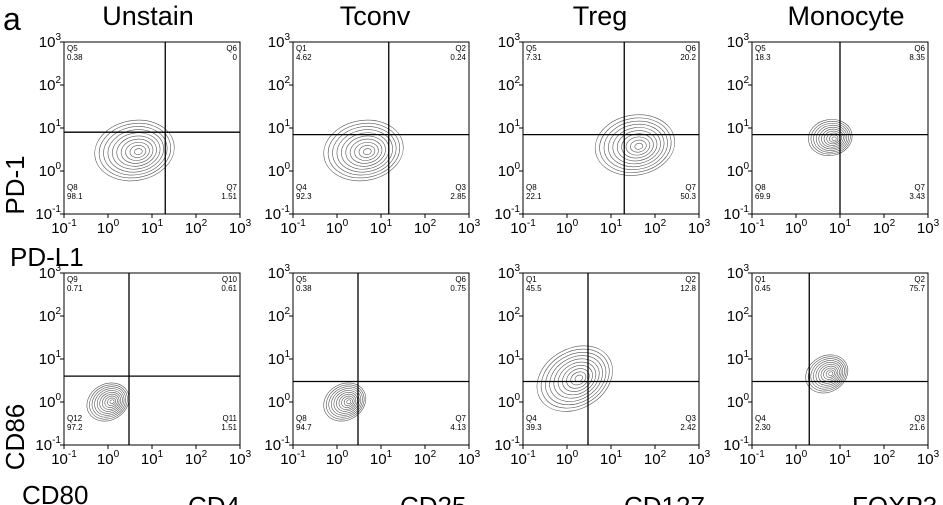 This screenshot has width=943, height=505. I want to click on quadrant-percent-bl: 39.3, so click(534, 427).